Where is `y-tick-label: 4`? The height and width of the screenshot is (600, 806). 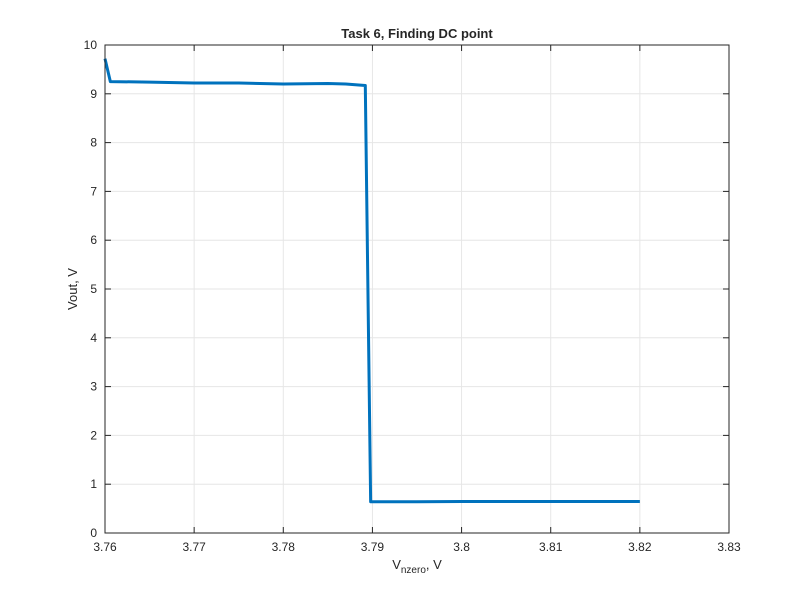 y-tick-label: 4 is located at coordinates (93, 338).